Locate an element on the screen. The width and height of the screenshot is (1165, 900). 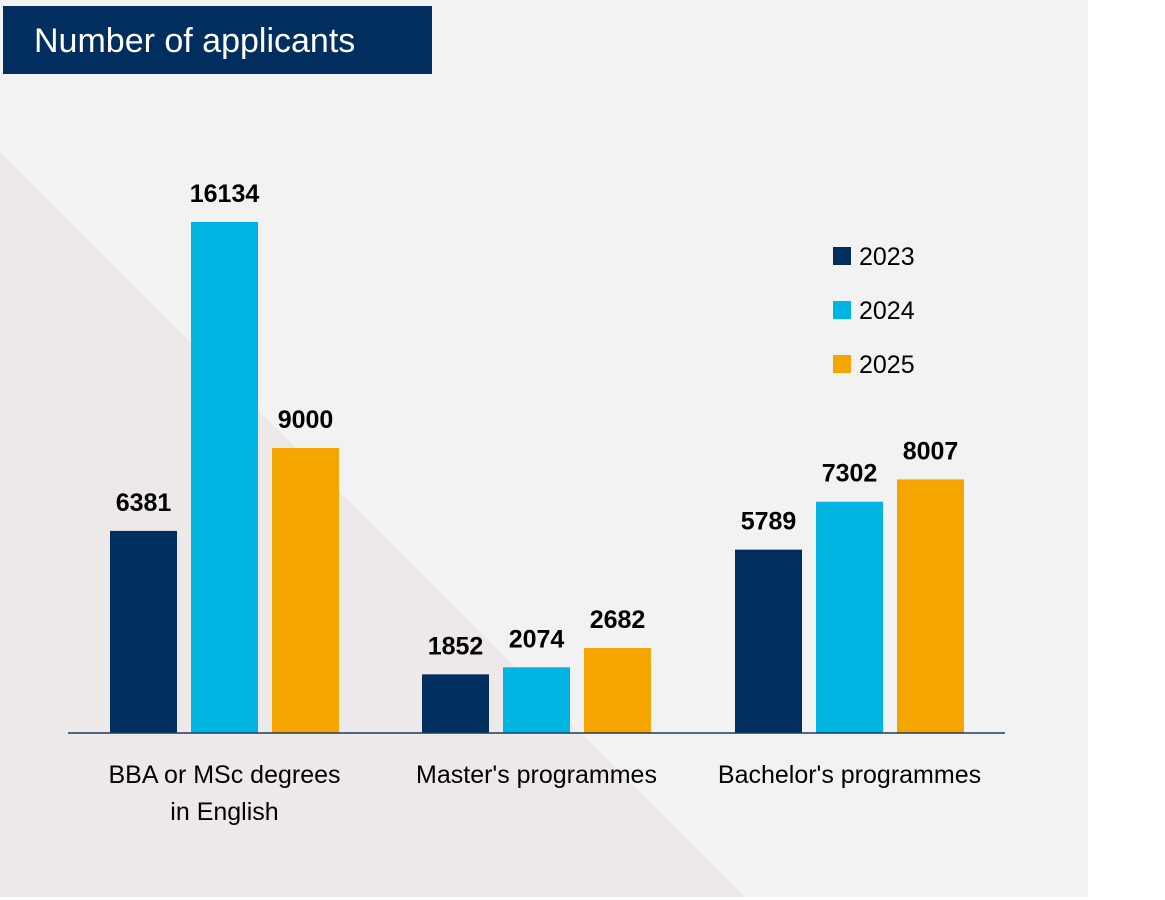
value-label: 16134 is located at coordinates (225, 194).